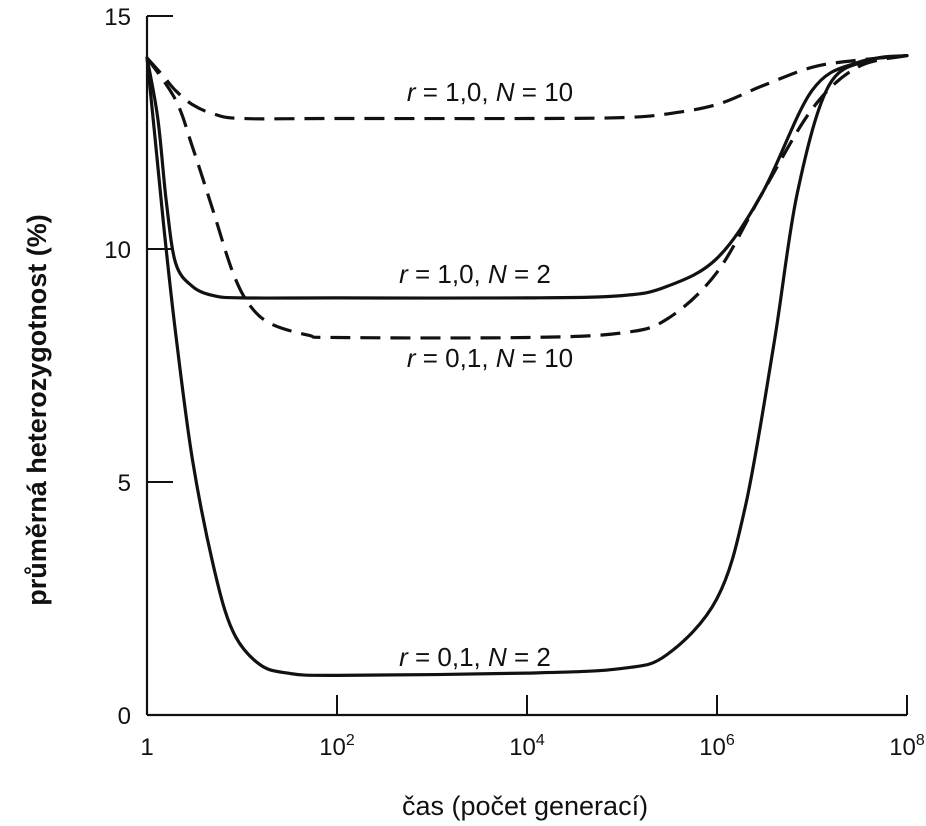 Image resolution: width=926 pixels, height=826 pixels. I want to click on y-tick-label: 15, so click(117, 17).